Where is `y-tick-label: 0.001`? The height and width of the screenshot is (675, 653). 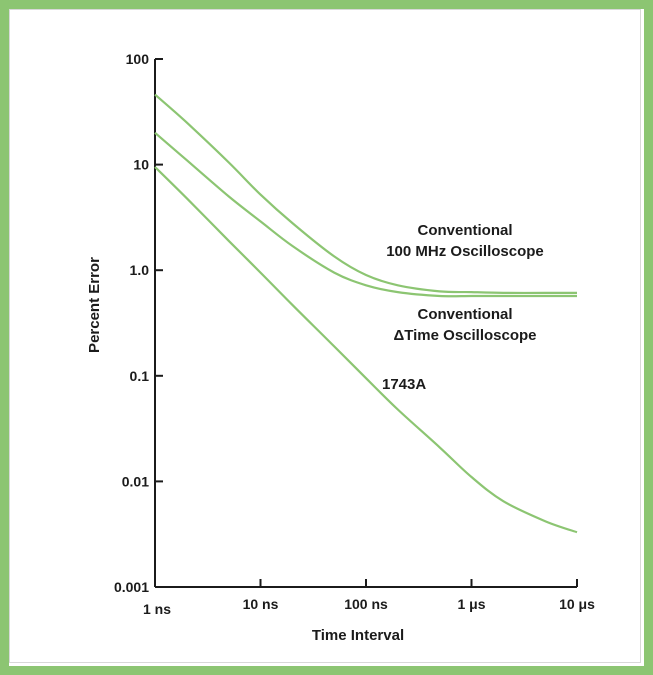
y-tick-label: 0.001 is located at coordinates (131, 587).